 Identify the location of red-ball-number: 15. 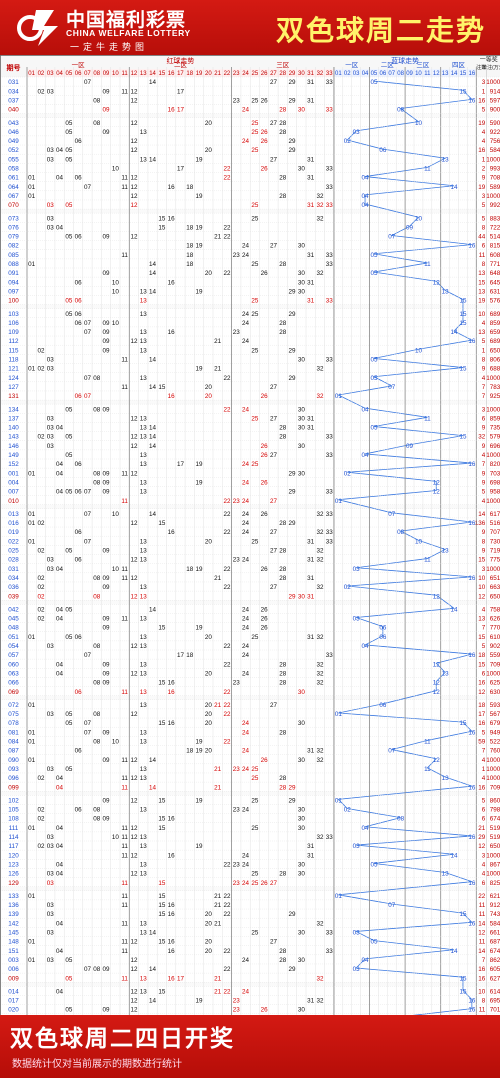
(162, 883).